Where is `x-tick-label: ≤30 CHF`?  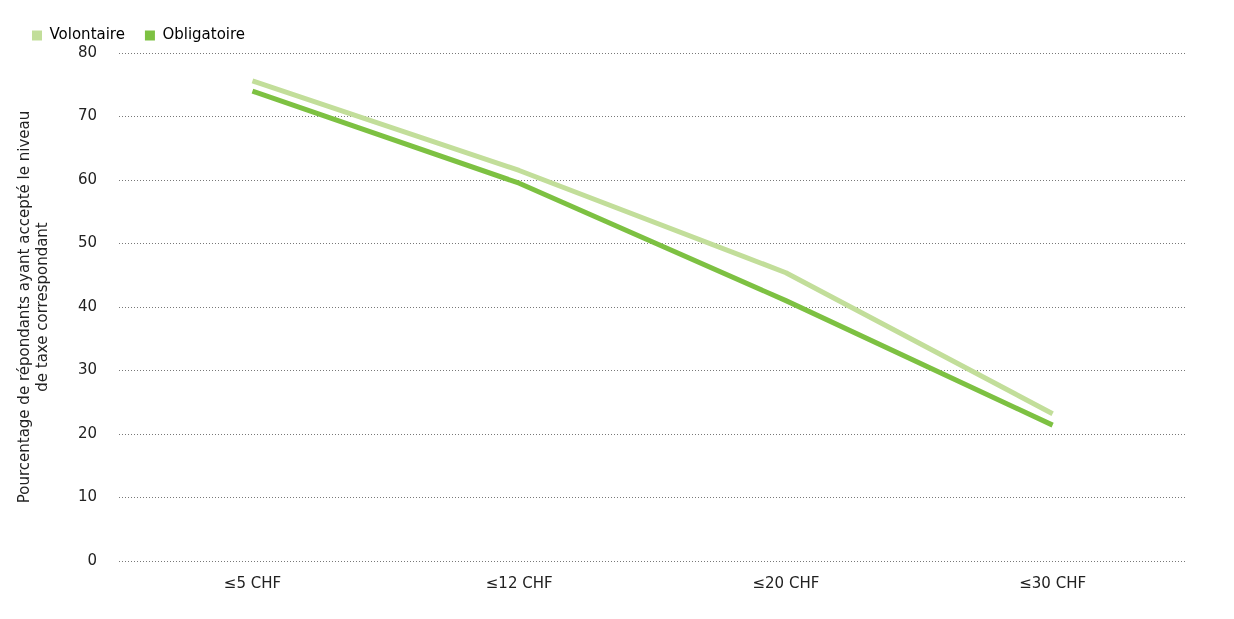
x-tick-label: ≤30 CHF is located at coordinates (1053, 582).